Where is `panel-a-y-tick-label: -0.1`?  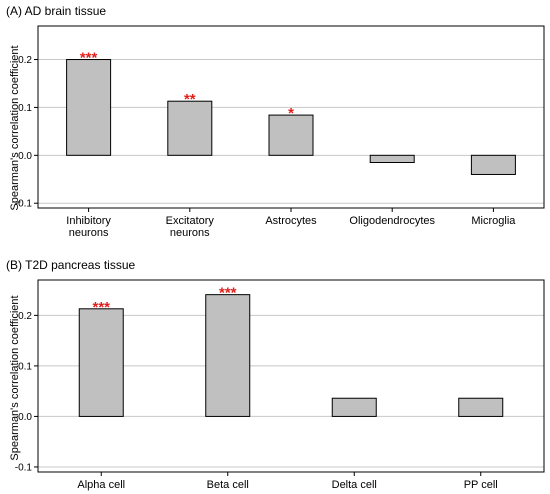 panel-a-y-tick-label: -0.1 is located at coordinates (24, 204).